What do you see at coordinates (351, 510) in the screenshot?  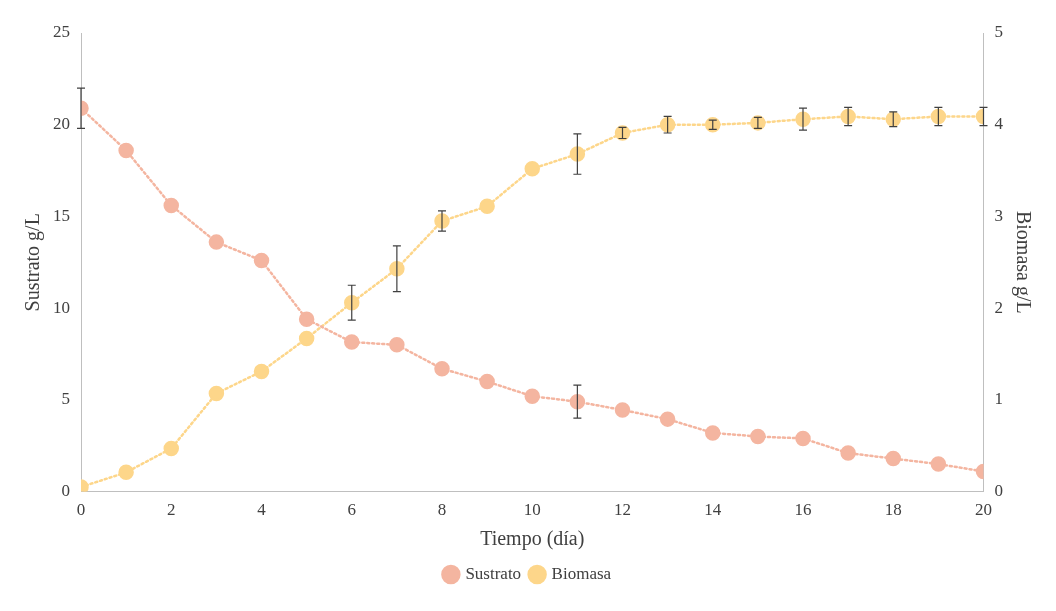 I see `x-tick-label: 6` at bounding box center [351, 510].